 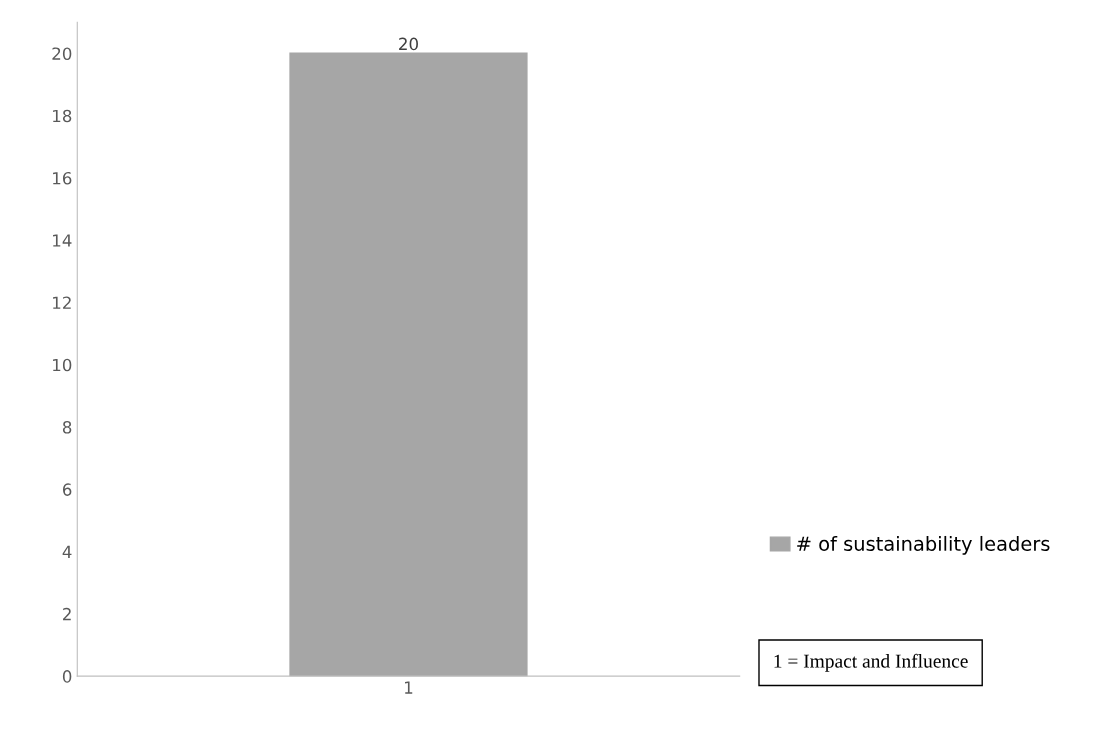 I want to click on y-tick-label: 18, so click(x=62, y=116).